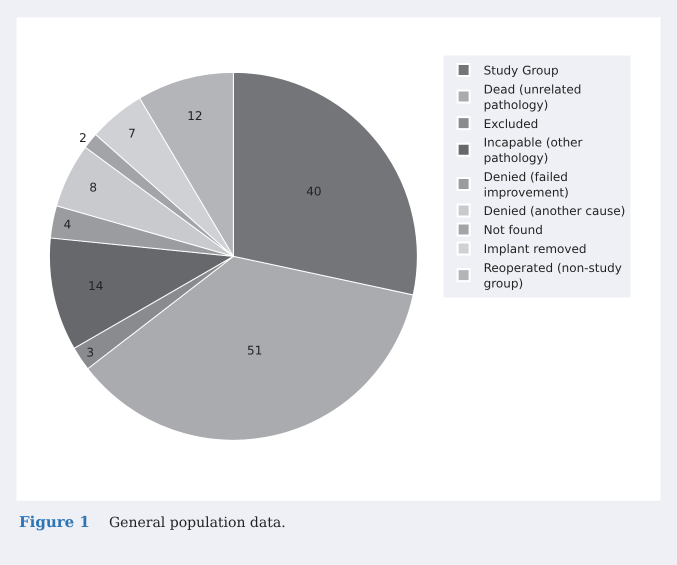  Describe the element at coordinates (553, 276) in the screenshot. I see `legend-label: Reoperated (non-study group)` at that location.